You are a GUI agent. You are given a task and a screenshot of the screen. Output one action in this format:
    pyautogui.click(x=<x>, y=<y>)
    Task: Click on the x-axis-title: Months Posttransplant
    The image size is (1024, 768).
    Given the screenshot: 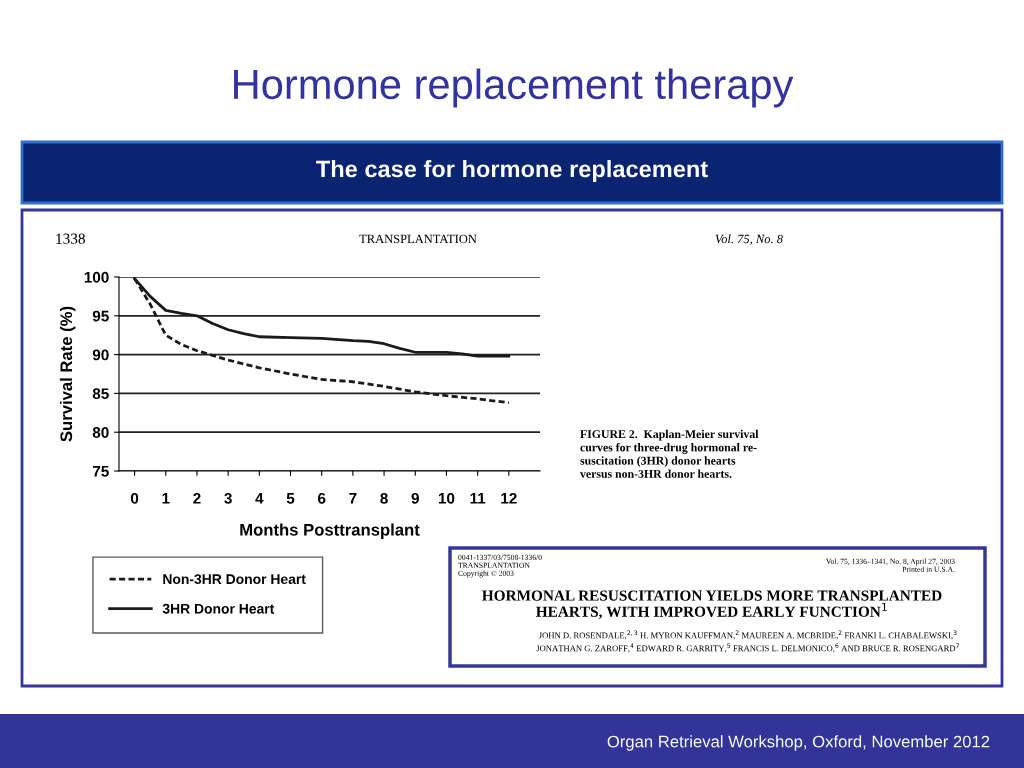 What is the action you would take?
    pyautogui.click(x=330, y=531)
    